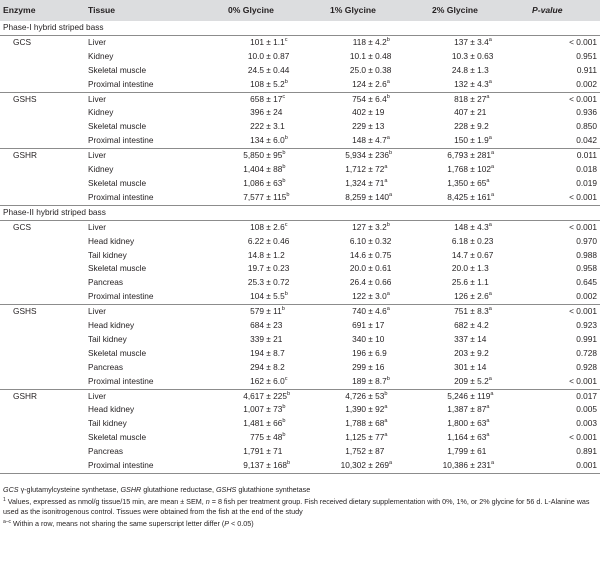 This screenshot has height=561, width=600. What do you see at coordinates (482, 340) in the screenshot?
I see `value-cell-g2: 337 ± 14` at bounding box center [482, 340].